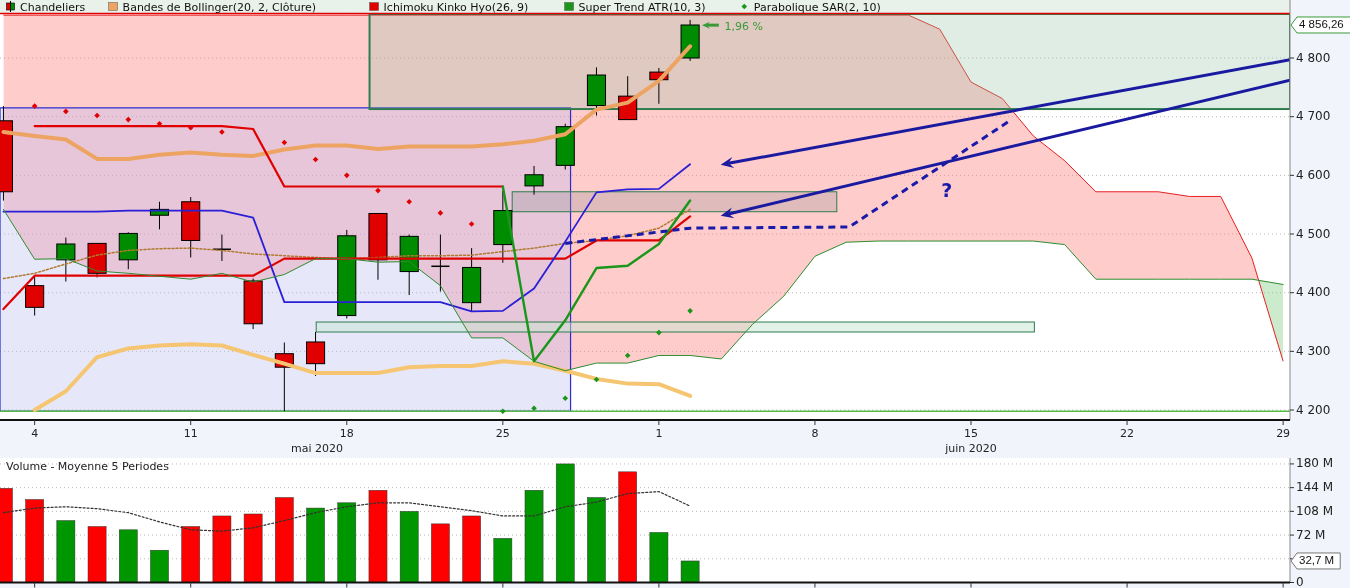 This screenshot has width=1350, height=588. What do you see at coordinates (346, 433) in the screenshot?
I see `x-tick-label: 18` at bounding box center [346, 433].